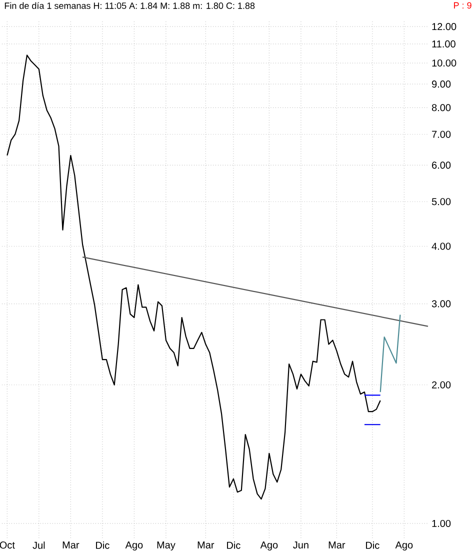 The width and height of the screenshot is (474, 560). Describe the element at coordinates (441, 108) in the screenshot. I see `y-tick-label: 8.00` at that location.